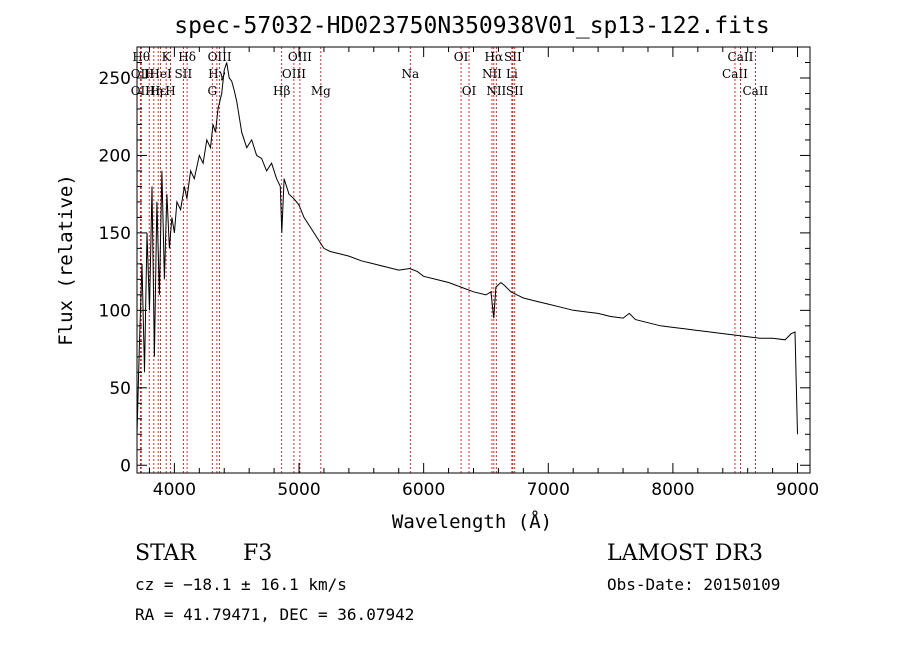  What do you see at coordinates (174, 490) in the screenshot?
I see `x-tick-label: 4000` at bounding box center [174, 490].